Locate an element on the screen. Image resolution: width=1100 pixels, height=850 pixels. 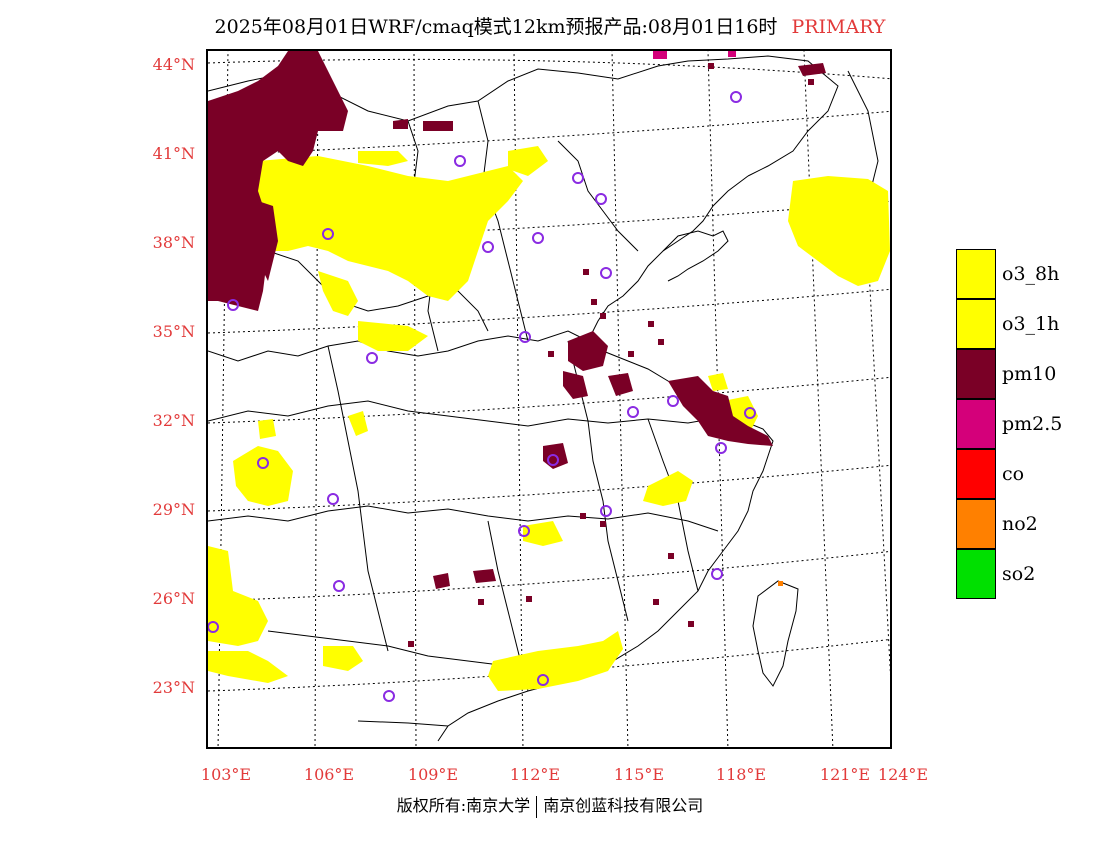
product-type-label: PRIMARY is located at coordinates (838, 27).